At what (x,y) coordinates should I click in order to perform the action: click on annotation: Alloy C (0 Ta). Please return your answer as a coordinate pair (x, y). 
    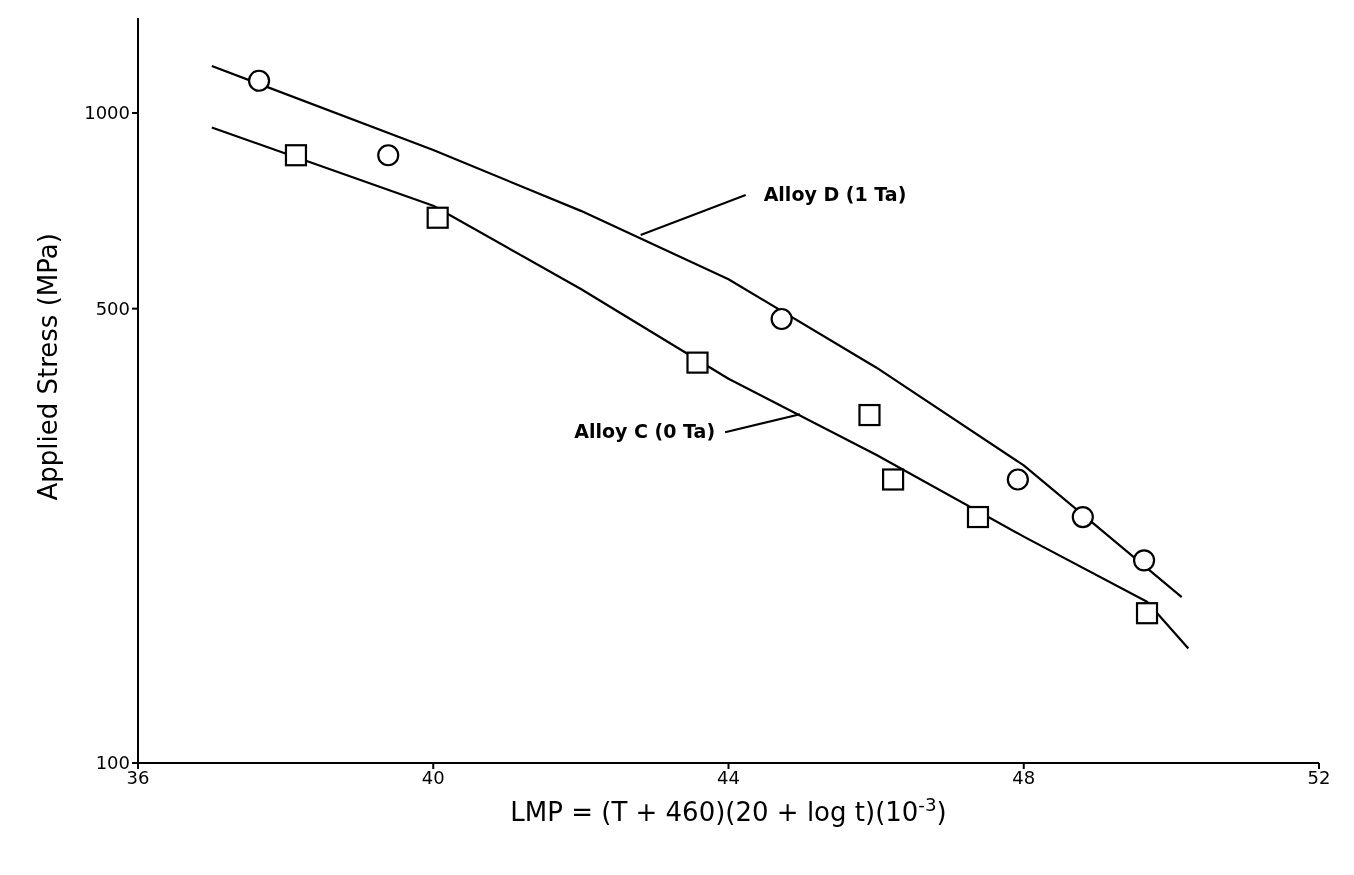
    Looking at the image, I should click on (645, 431).